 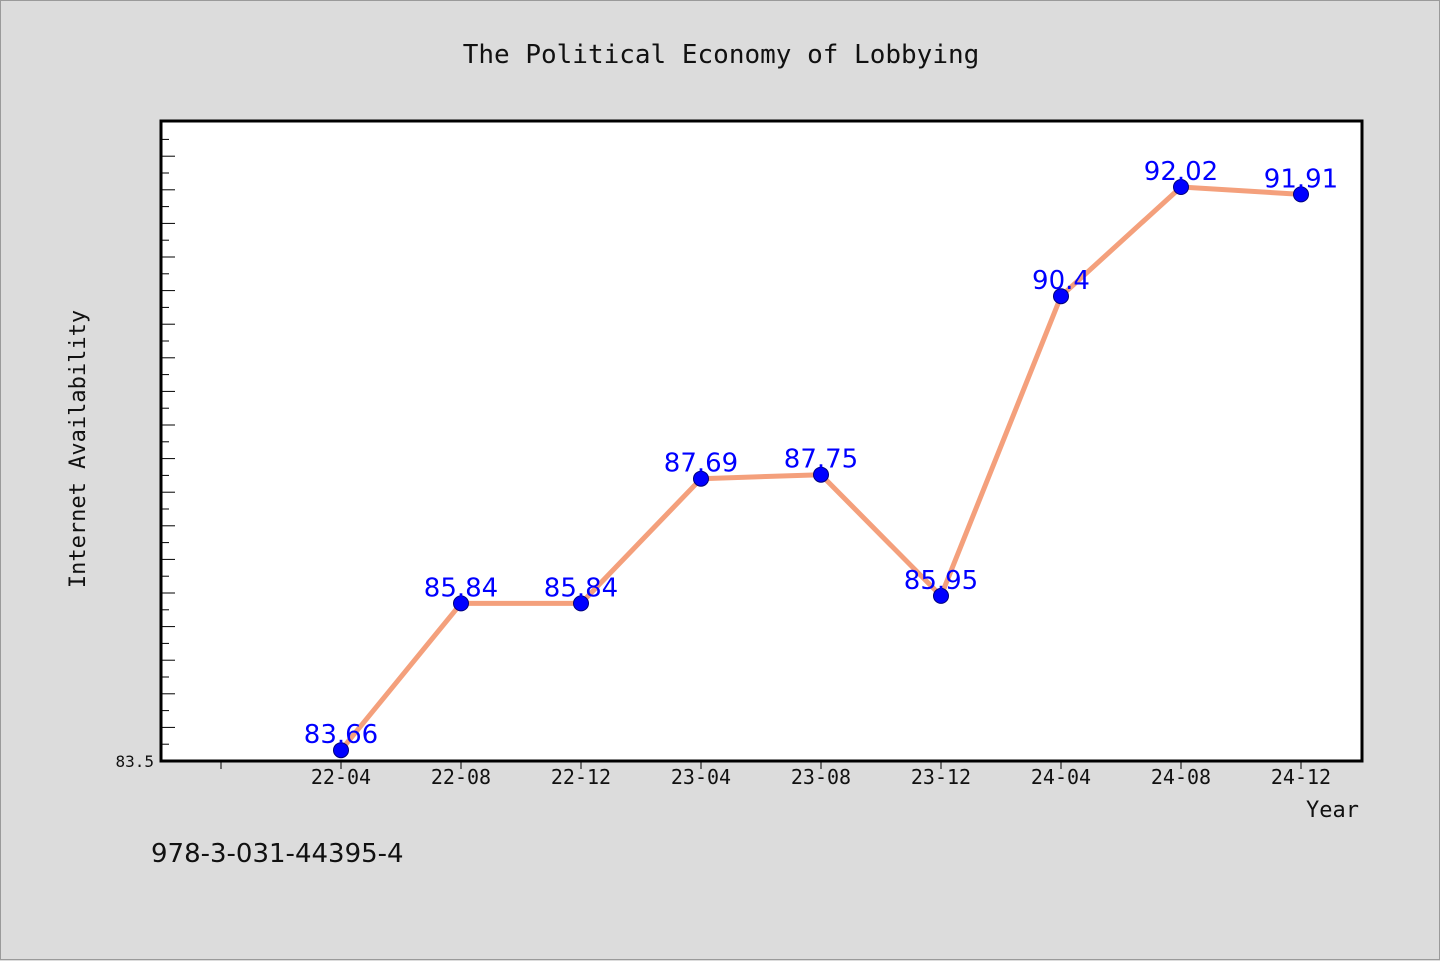 What do you see at coordinates (341, 777) in the screenshot?
I see `x-tick-label: 22-04` at bounding box center [341, 777].